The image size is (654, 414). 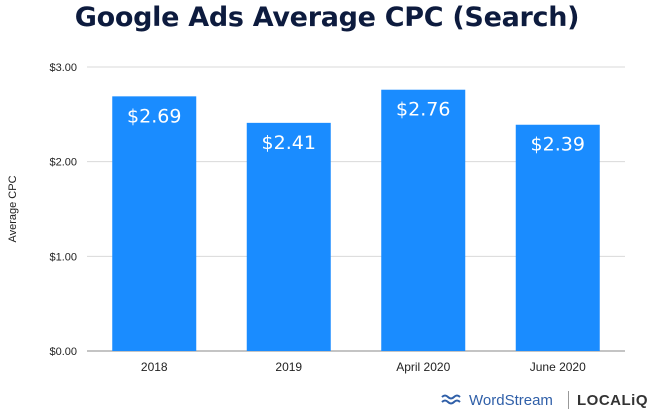 I want to click on y-tick-label: $2.00, so click(x=63, y=163).